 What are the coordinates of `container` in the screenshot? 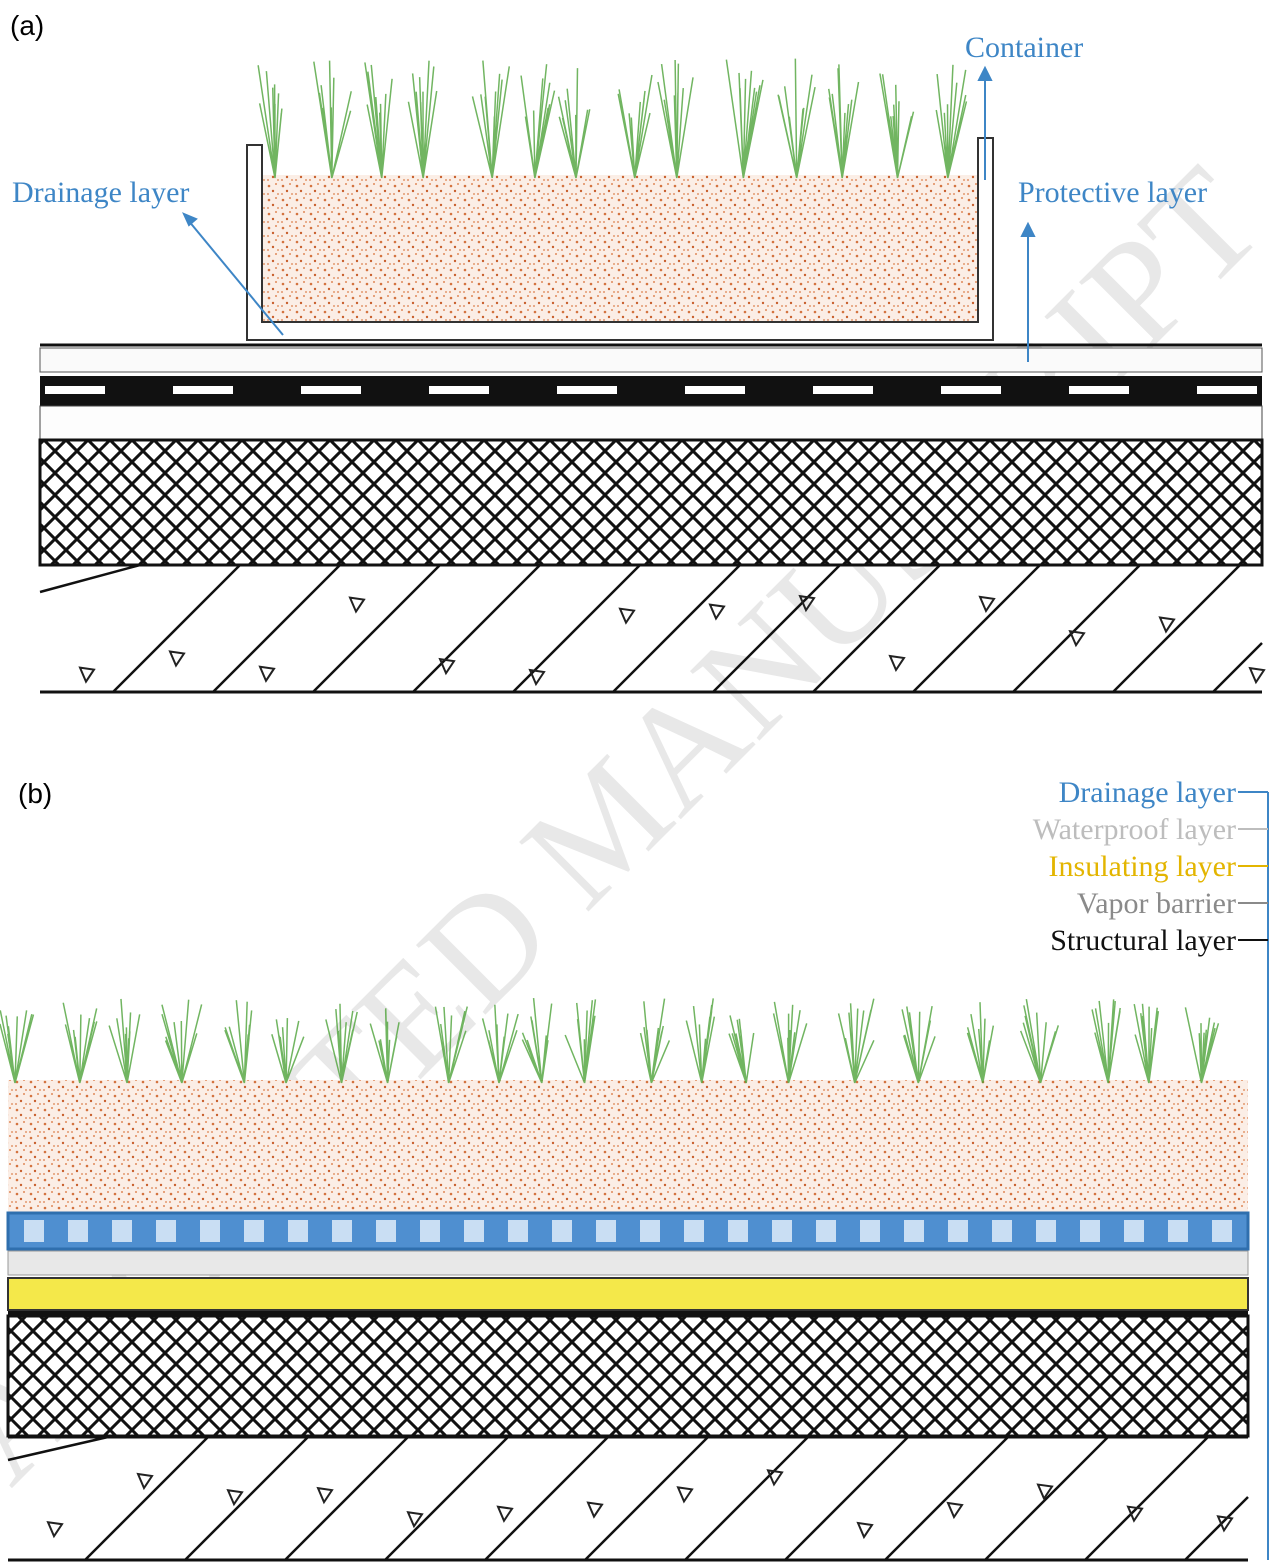 It's located at (620, 239).